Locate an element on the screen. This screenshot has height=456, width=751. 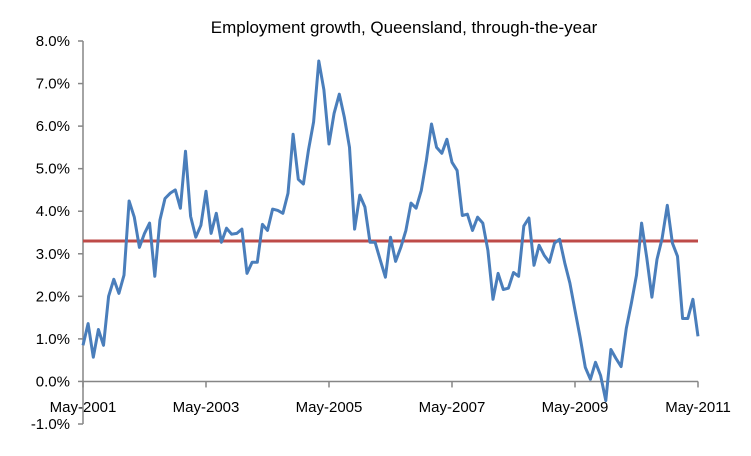
x-tick-label: May-2005 is located at coordinates (329, 407).